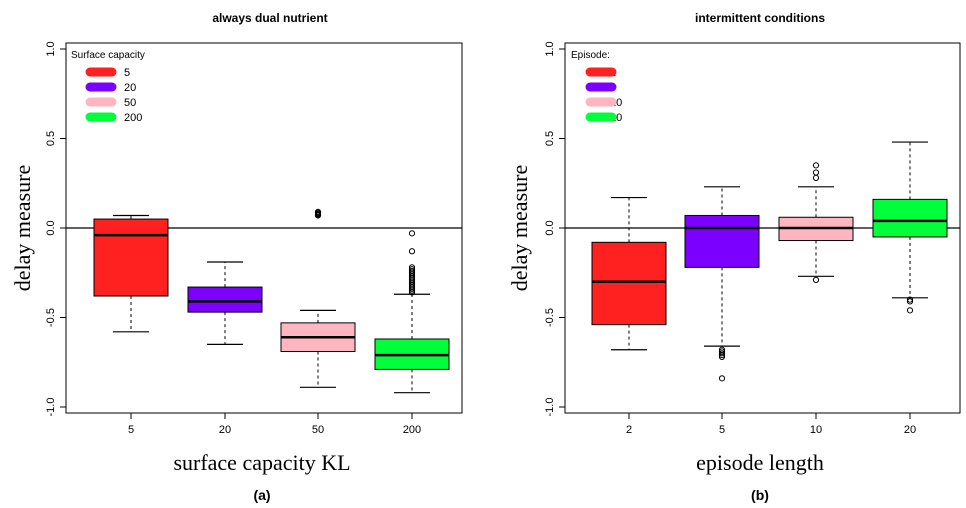  What do you see at coordinates (269, 18) in the screenshot?
I see `chart-title: always dual nutrient` at bounding box center [269, 18].